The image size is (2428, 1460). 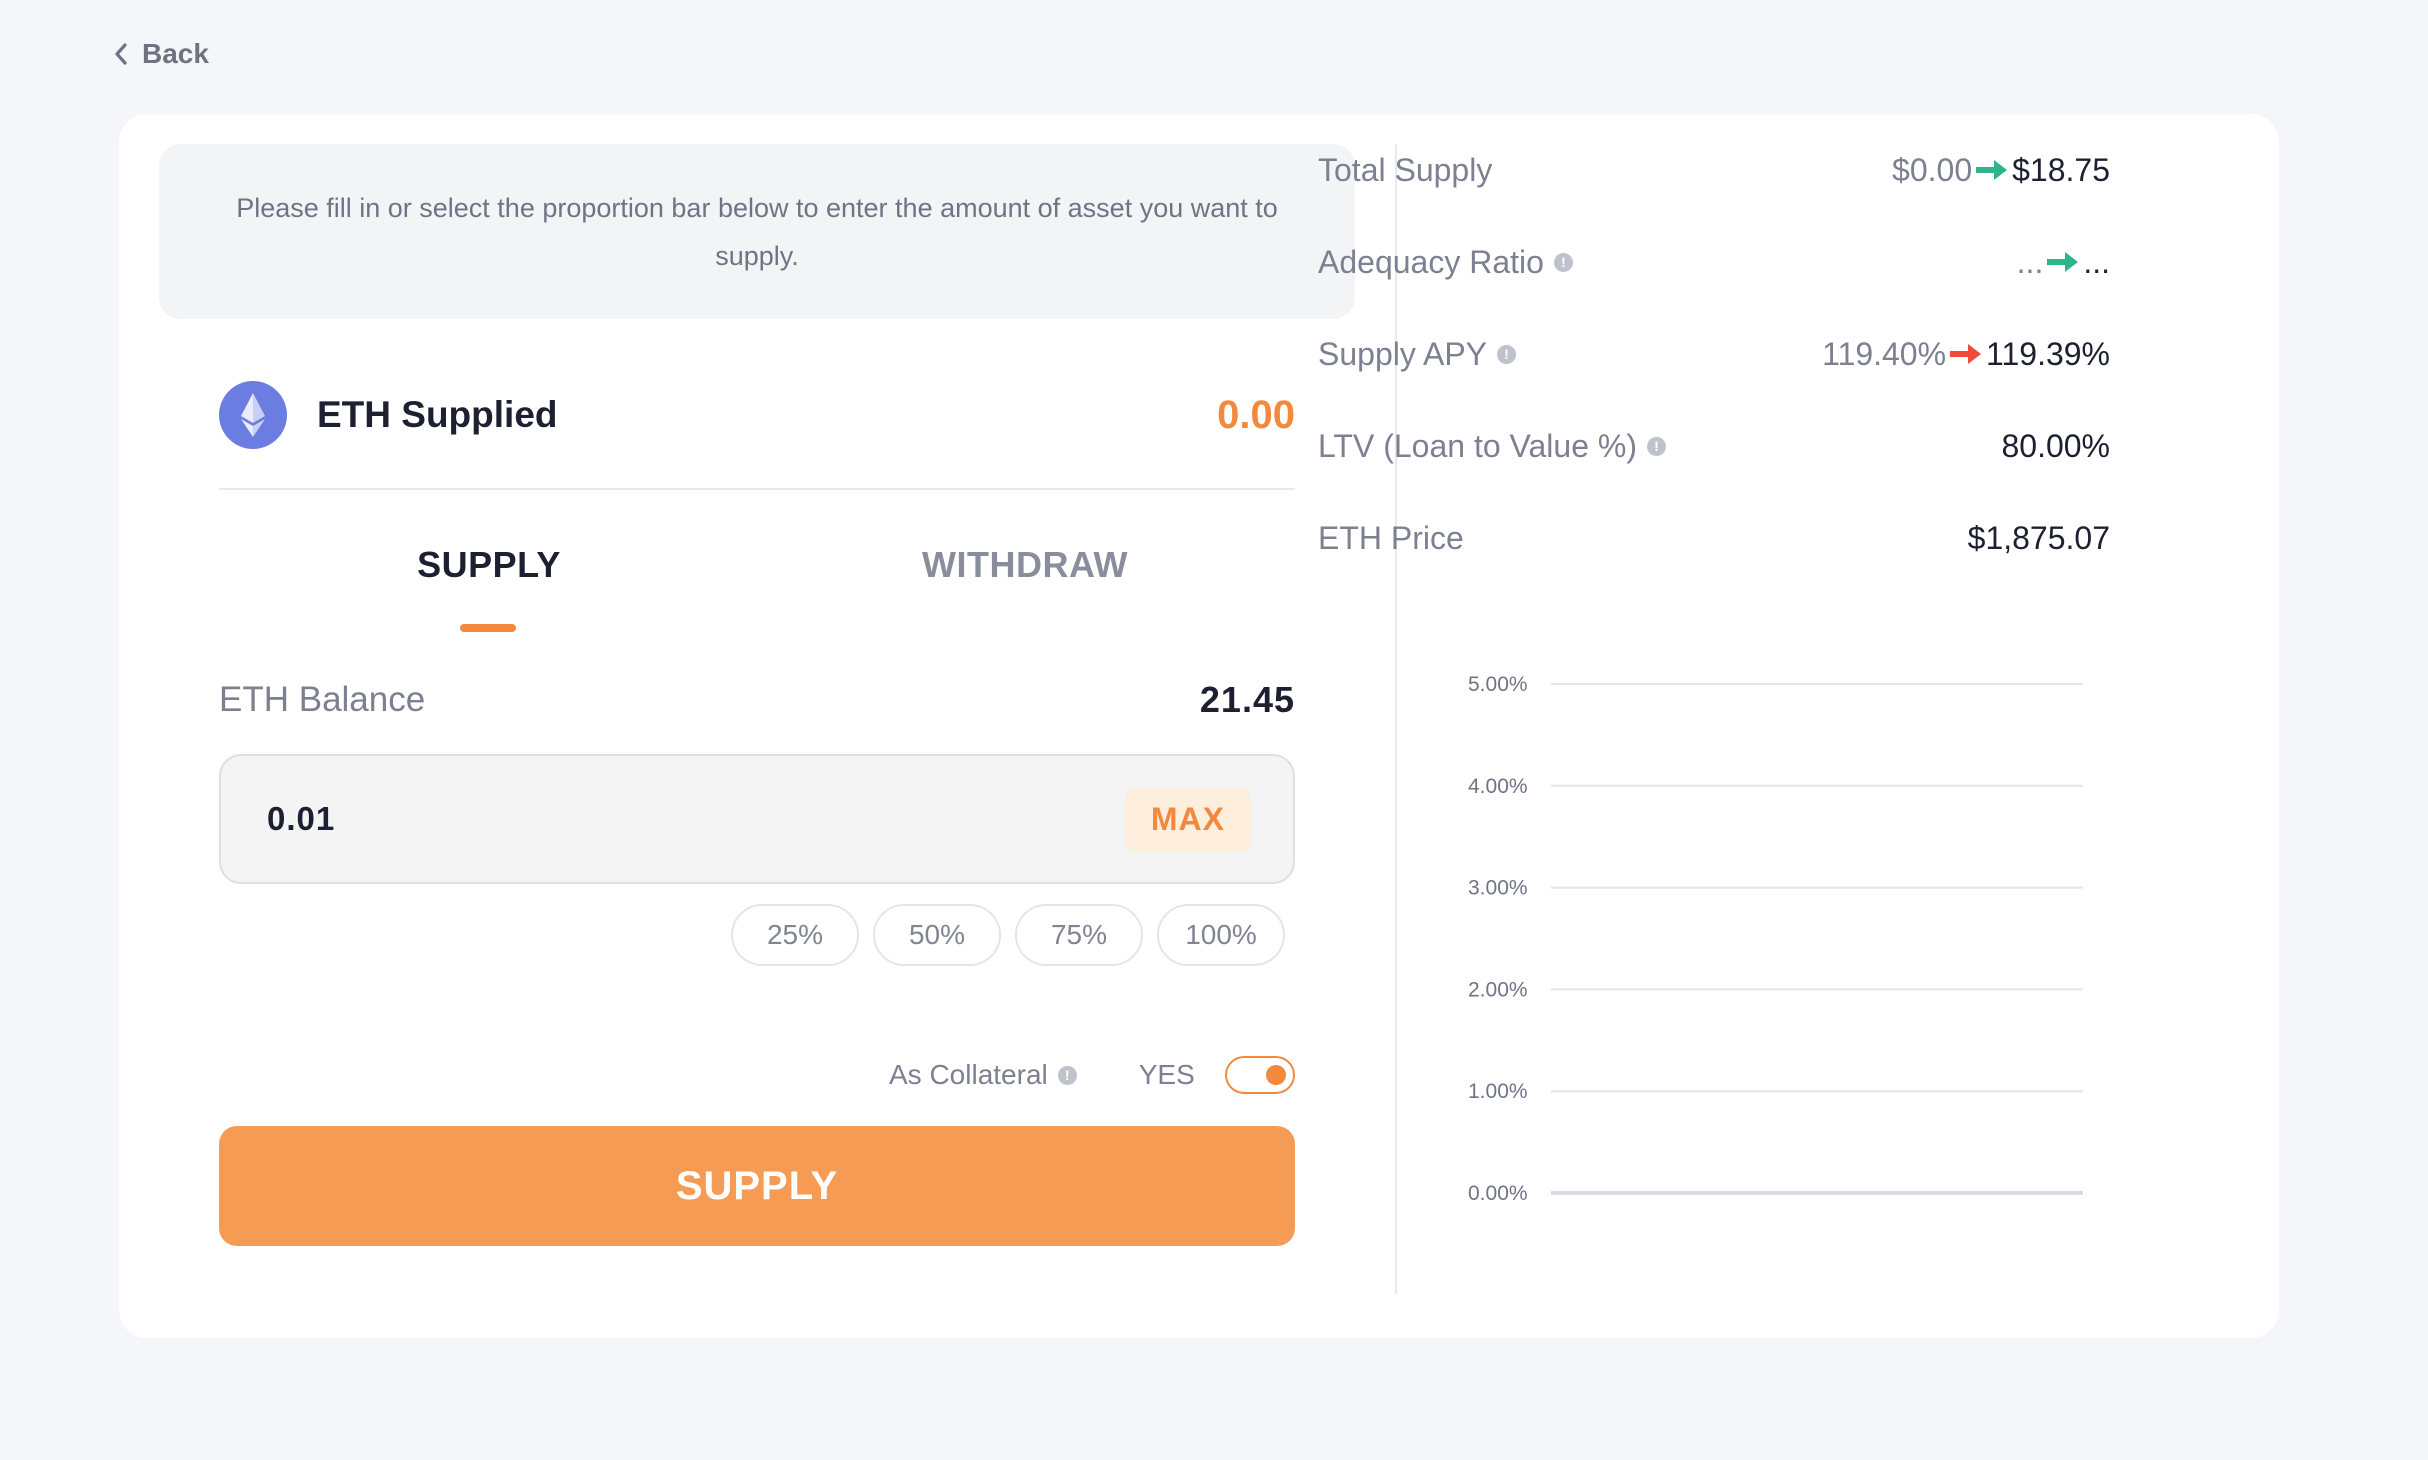 I want to click on y-tick-label: 2.00%, so click(x=1498, y=989).